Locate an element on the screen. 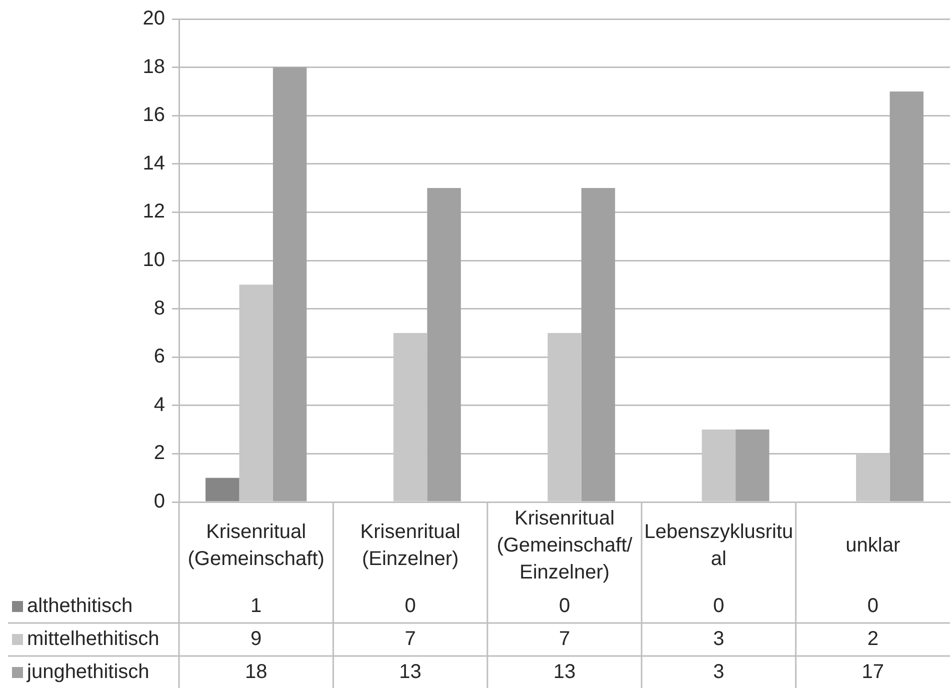  y-tick-label: 0 is located at coordinates (159, 501).